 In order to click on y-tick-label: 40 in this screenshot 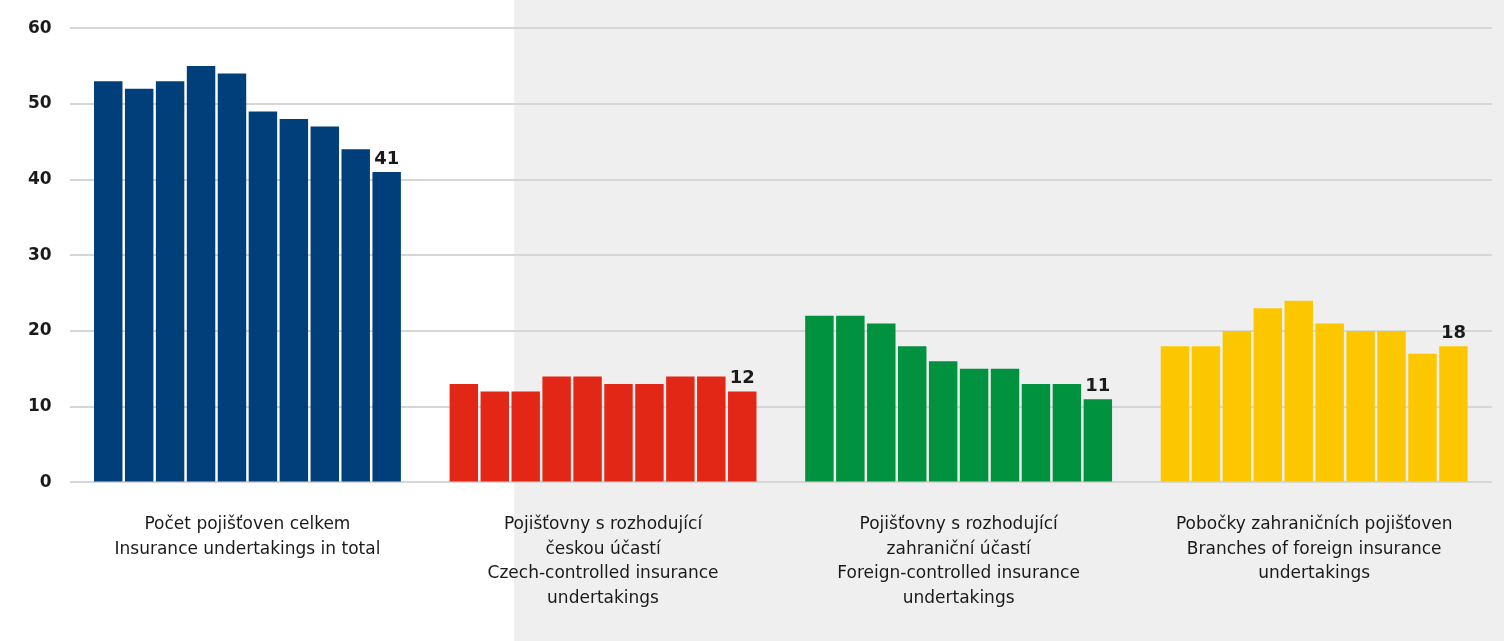, I will do `click(39, 178)`.